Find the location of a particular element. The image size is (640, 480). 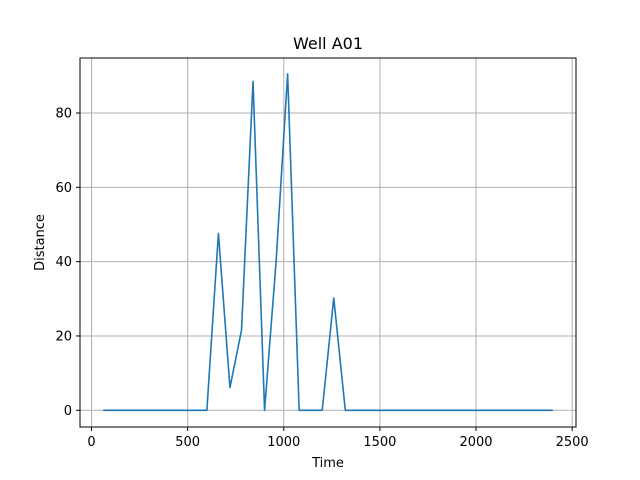

y-tick-label: 40 is located at coordinates (63, 262).